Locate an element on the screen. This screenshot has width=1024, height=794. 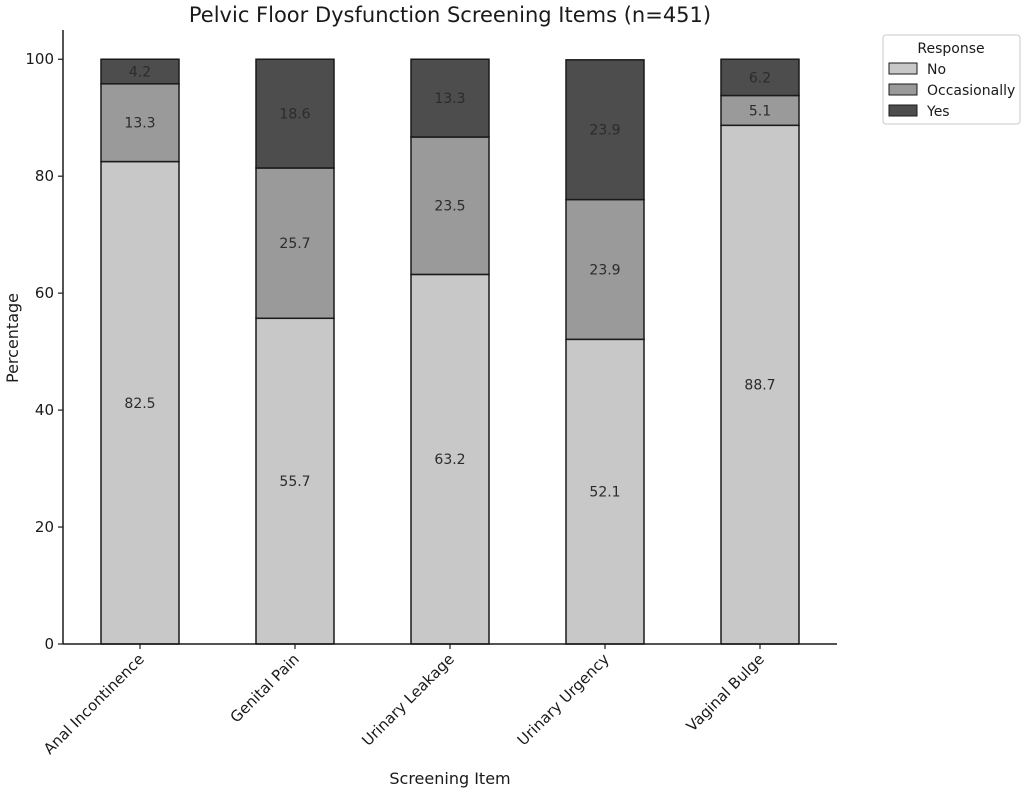
data-label-occasionally: 23.5 is located at coordinates (449, 207).